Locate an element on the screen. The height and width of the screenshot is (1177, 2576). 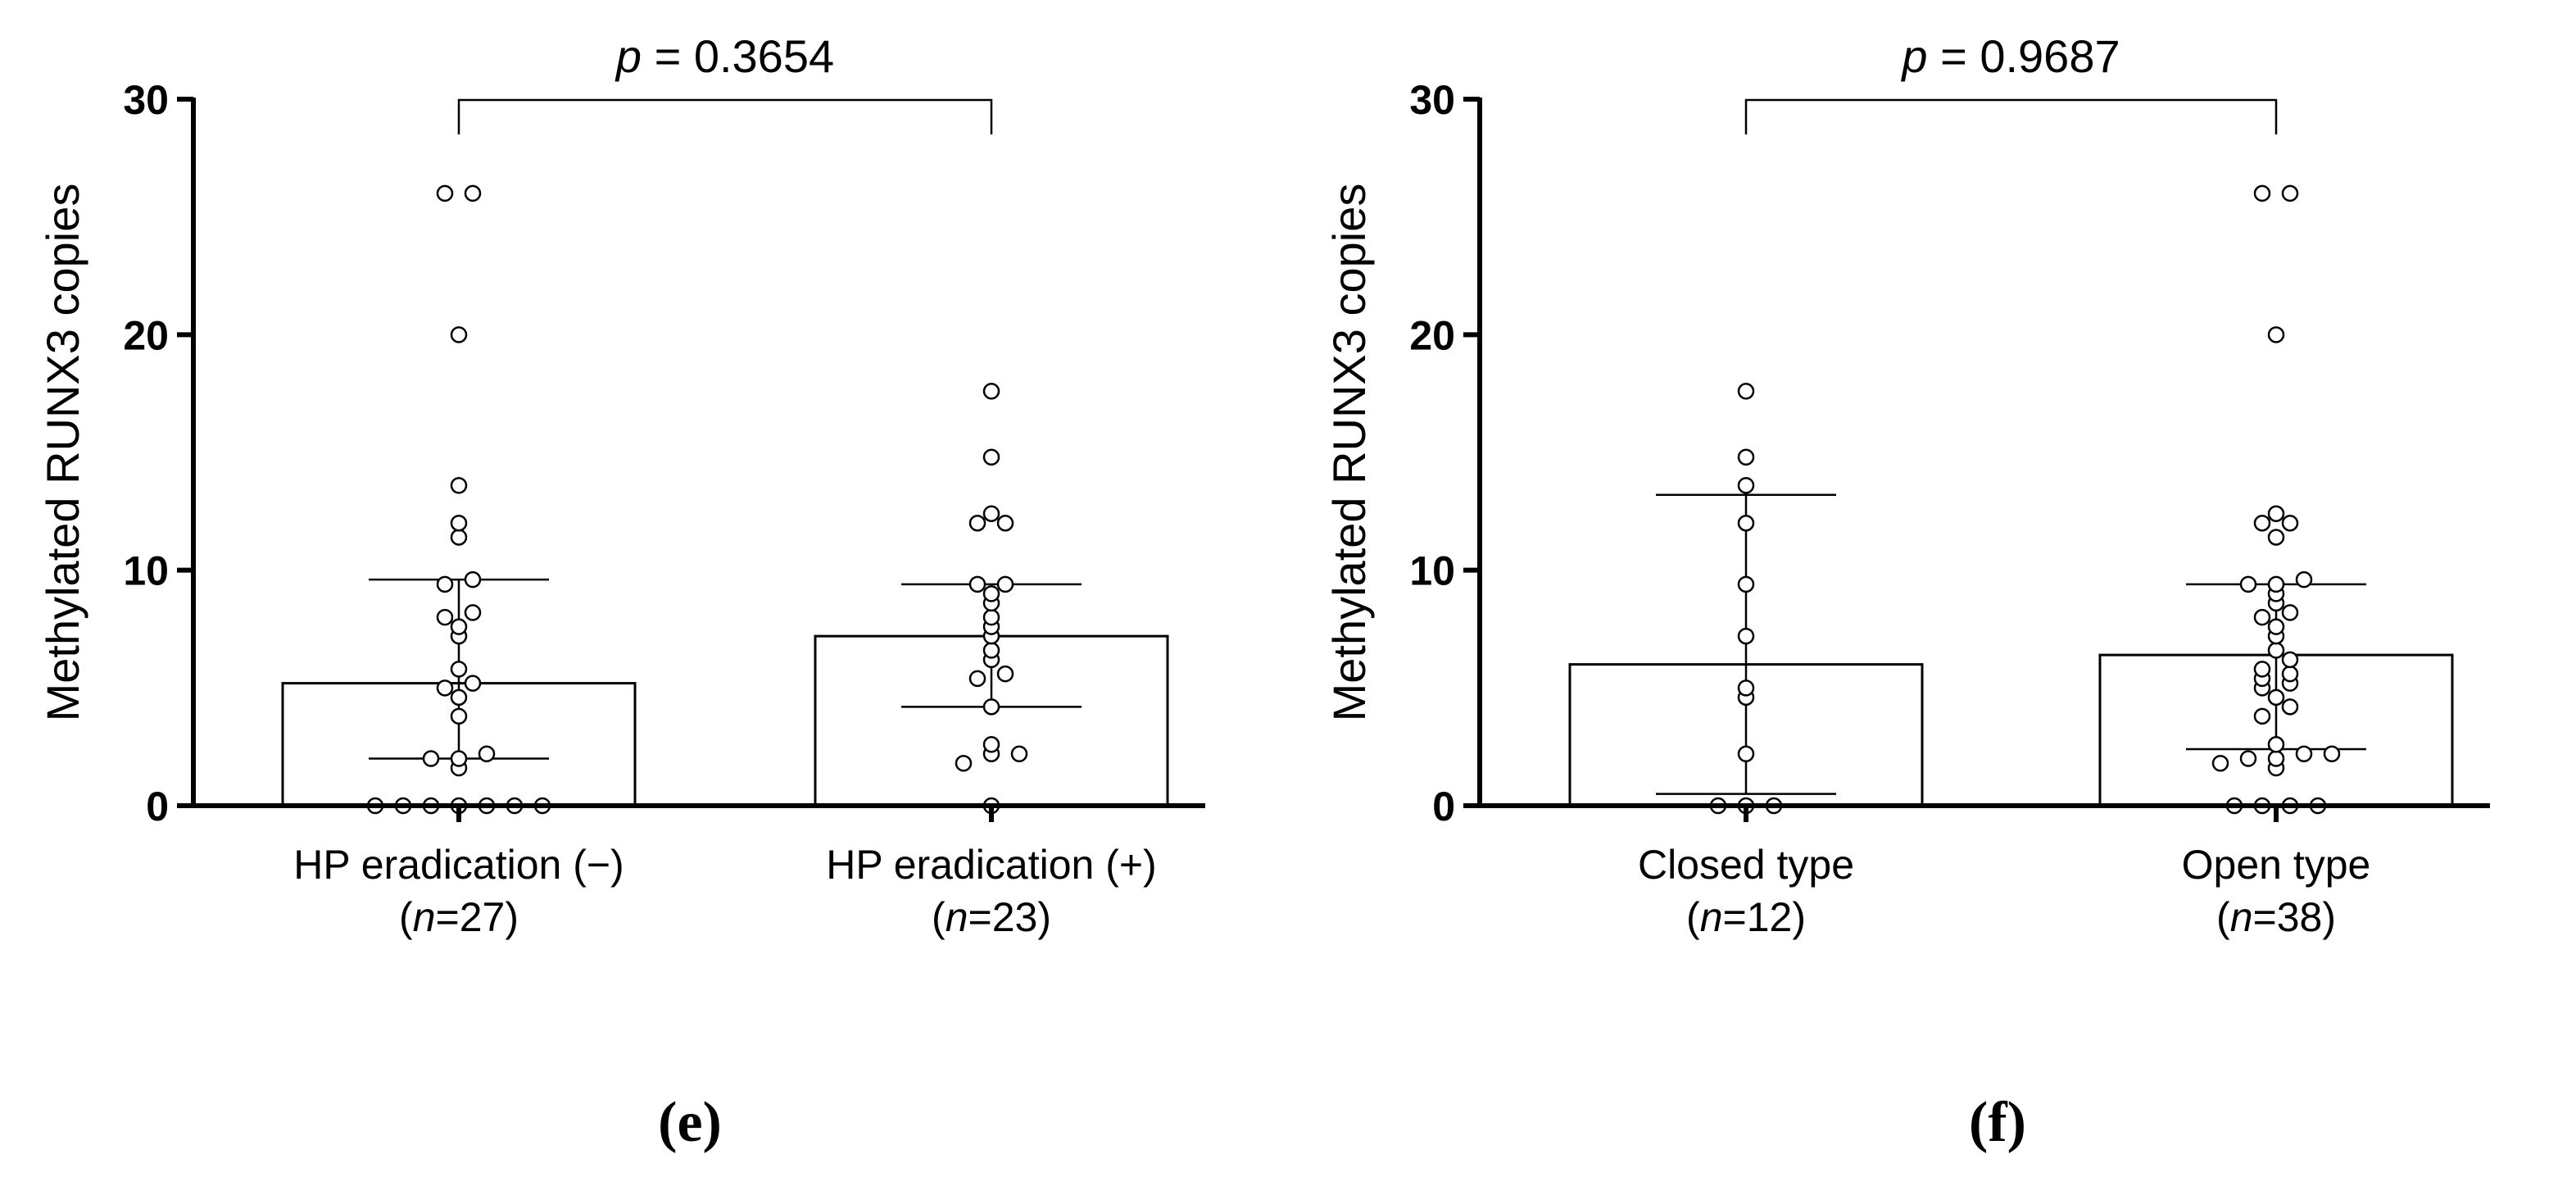
category-n-label: (n=23) is located at coordinates (991, 917).